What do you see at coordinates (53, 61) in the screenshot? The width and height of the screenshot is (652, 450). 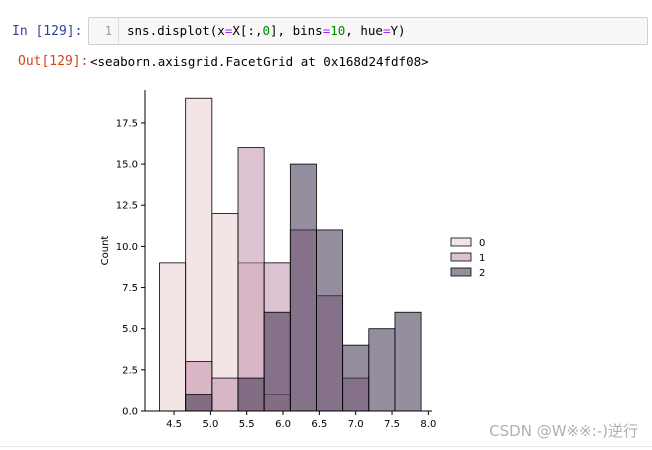 I see `output-prompt: Out[129]:` at bounding box center [53, 61].